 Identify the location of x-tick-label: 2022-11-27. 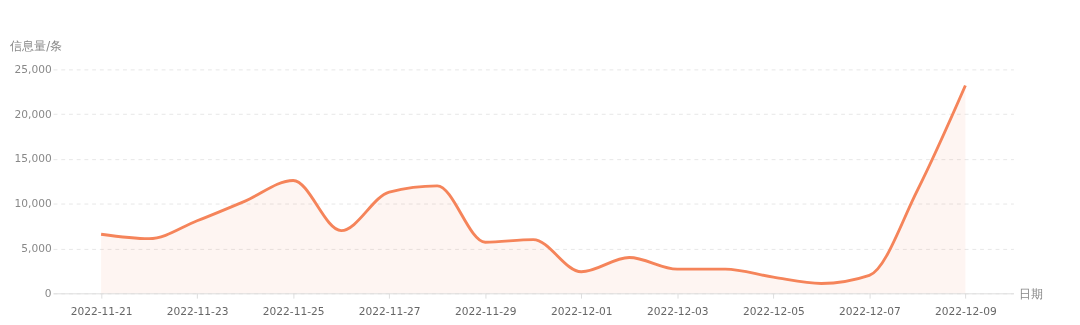
(389, 312).